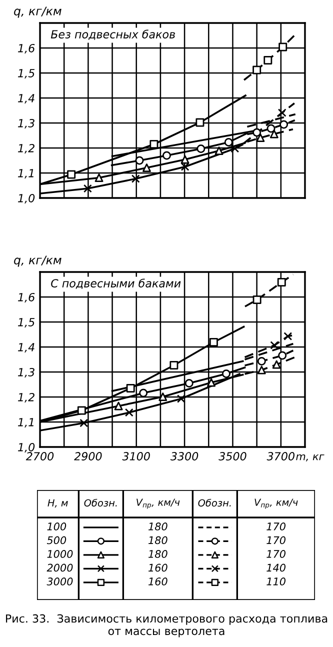 Image resolution: width=333 pixels, height=647 pixels. Describe the element at coordinates (88, 456) in the screenshot. I see `x-tick-label: 2900` at that location.